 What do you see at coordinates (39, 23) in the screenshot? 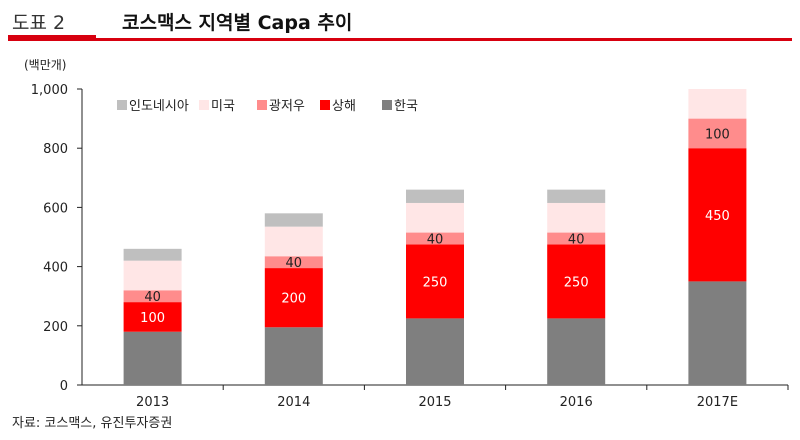
I see `figure-label: 도표 2` at bounding box center [39, 23].